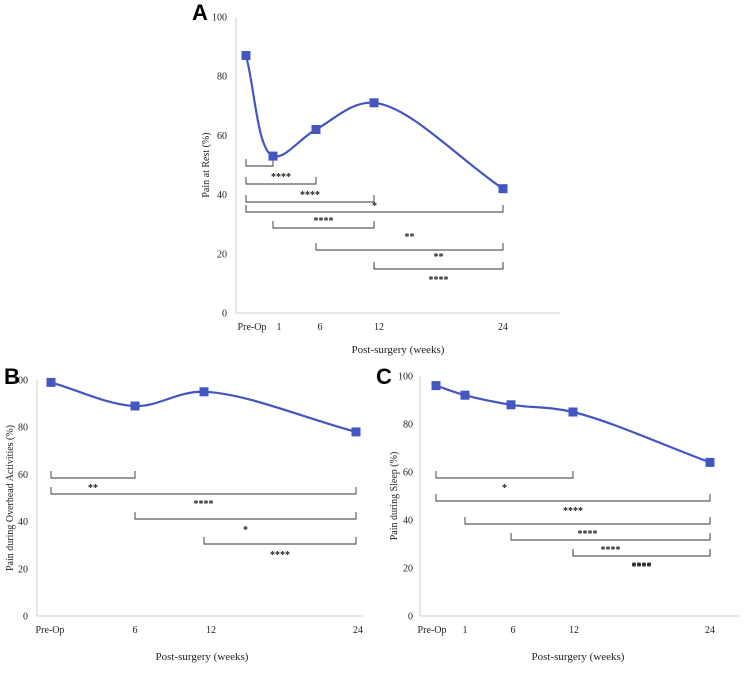 The width and height of the screenshot is (747, 673). I want to click on panel-a-x-tick-label: 24, so click(503, 327).